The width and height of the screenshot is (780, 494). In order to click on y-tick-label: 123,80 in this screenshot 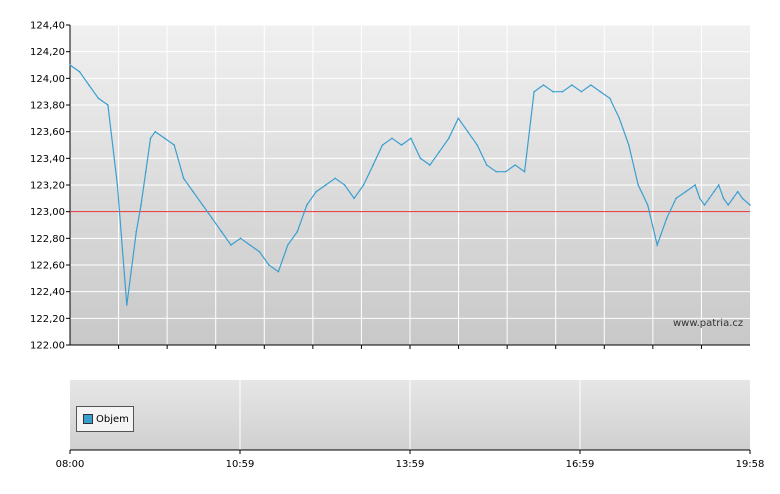, I will do `click(47, 106)`.